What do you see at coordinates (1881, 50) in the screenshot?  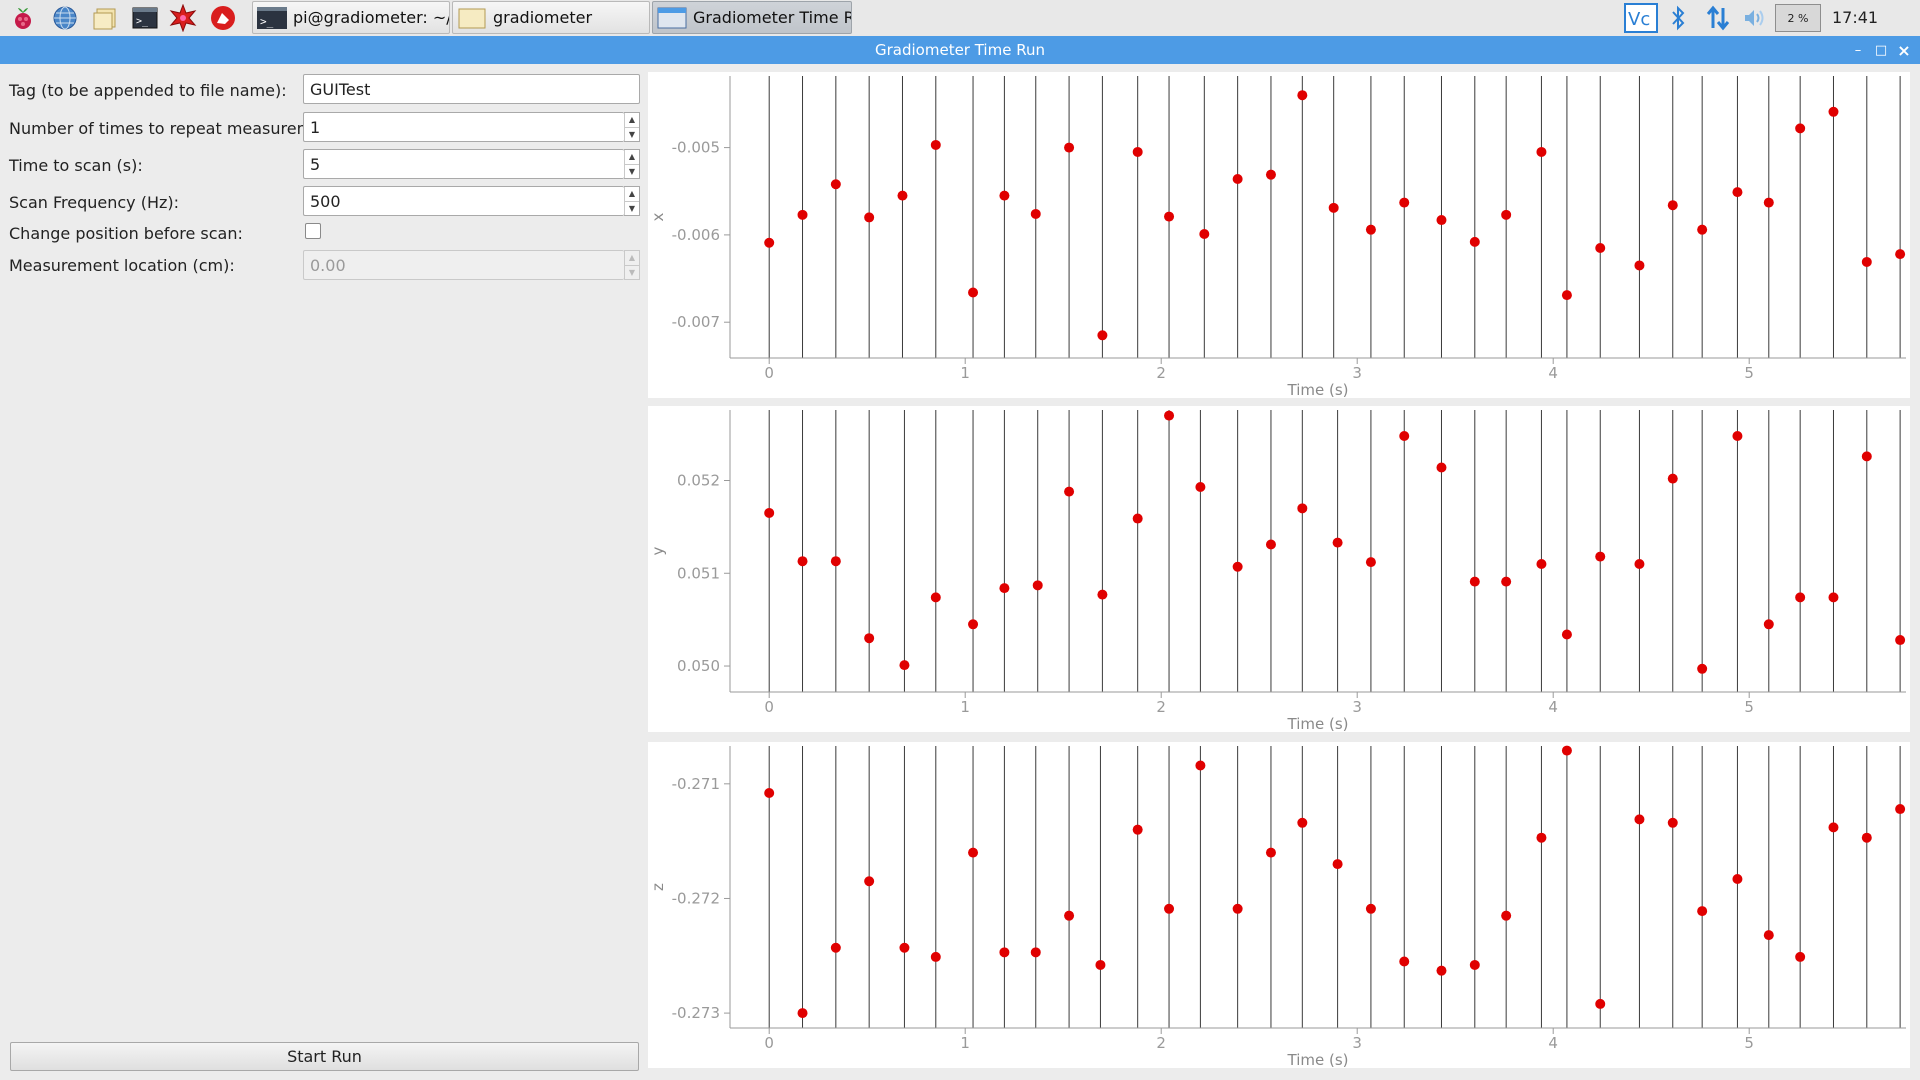 I see `maximize-button: □` at bounding box center [1881, 50].